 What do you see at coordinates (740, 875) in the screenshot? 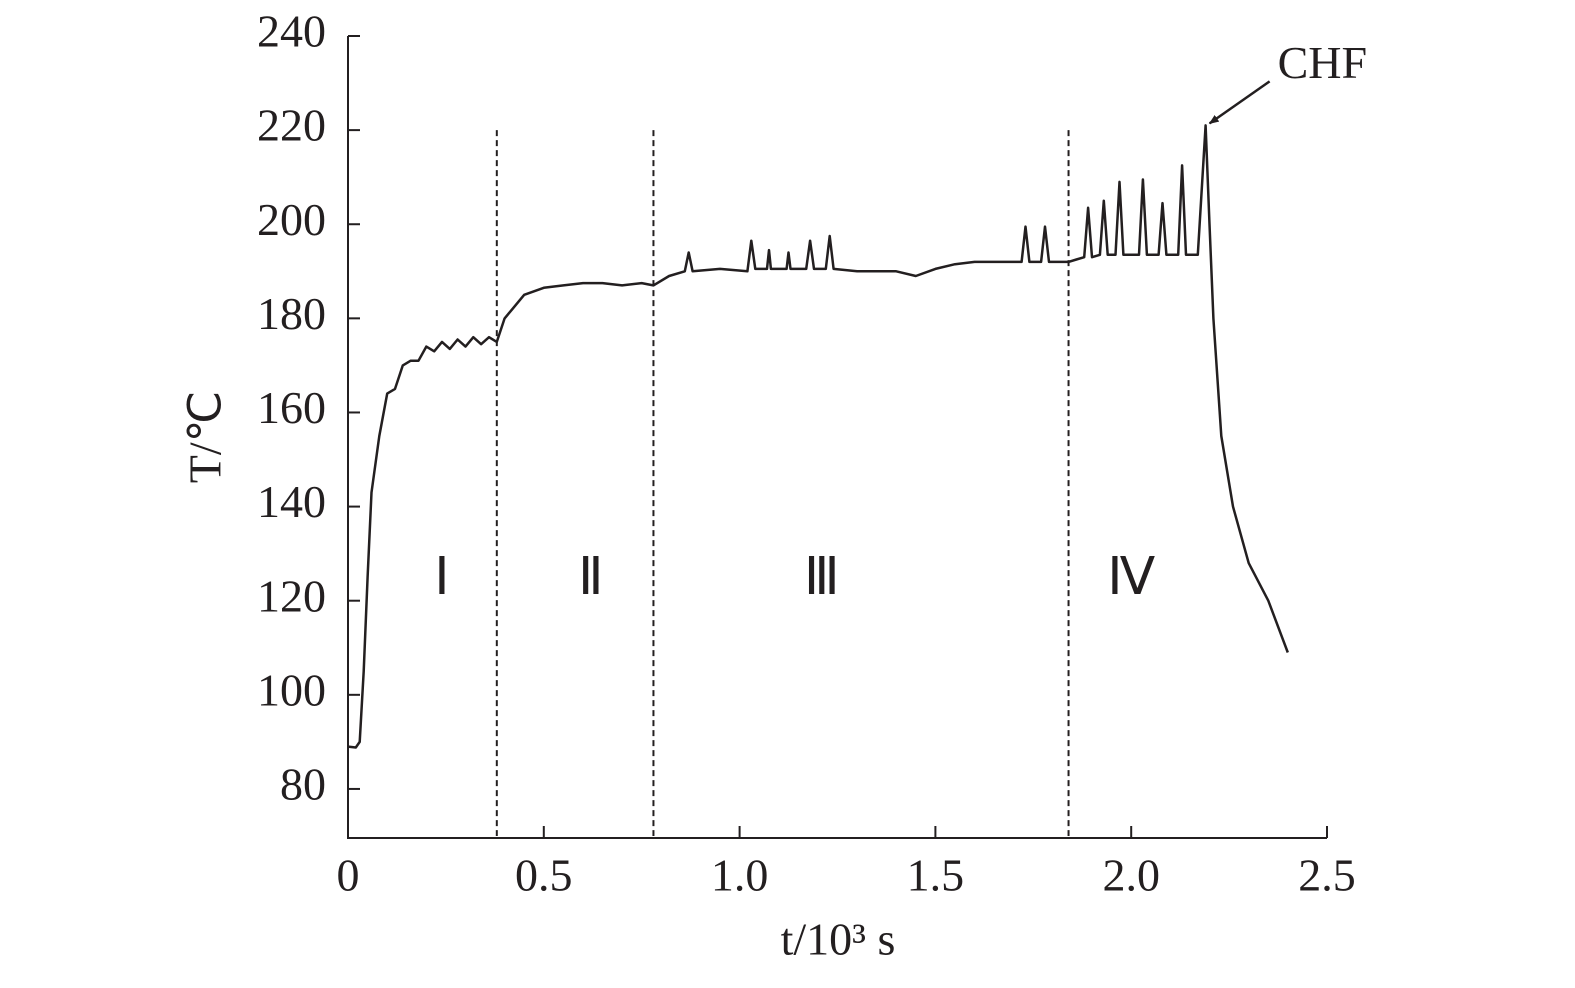
I see `x-tick-label: 1.0` at bounding box center [740, 875].